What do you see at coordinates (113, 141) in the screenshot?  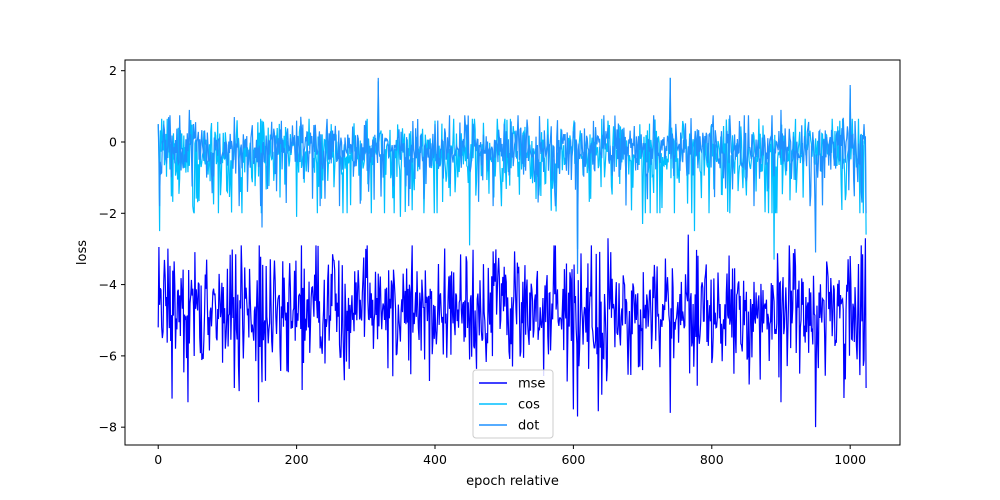 I see `y-tick-label: 0` at bounding box center [113, 141].